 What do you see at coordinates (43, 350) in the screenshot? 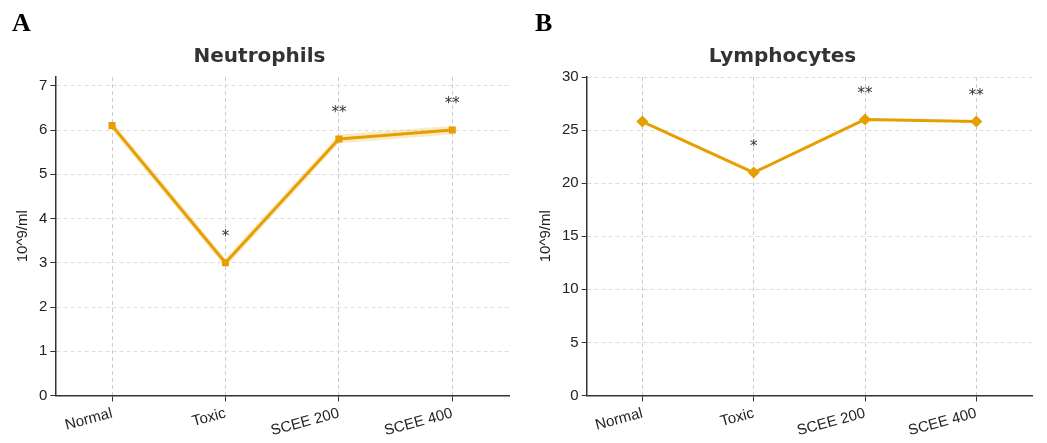
I see `y-tick-label: 1` at bounding box center [43, 350].